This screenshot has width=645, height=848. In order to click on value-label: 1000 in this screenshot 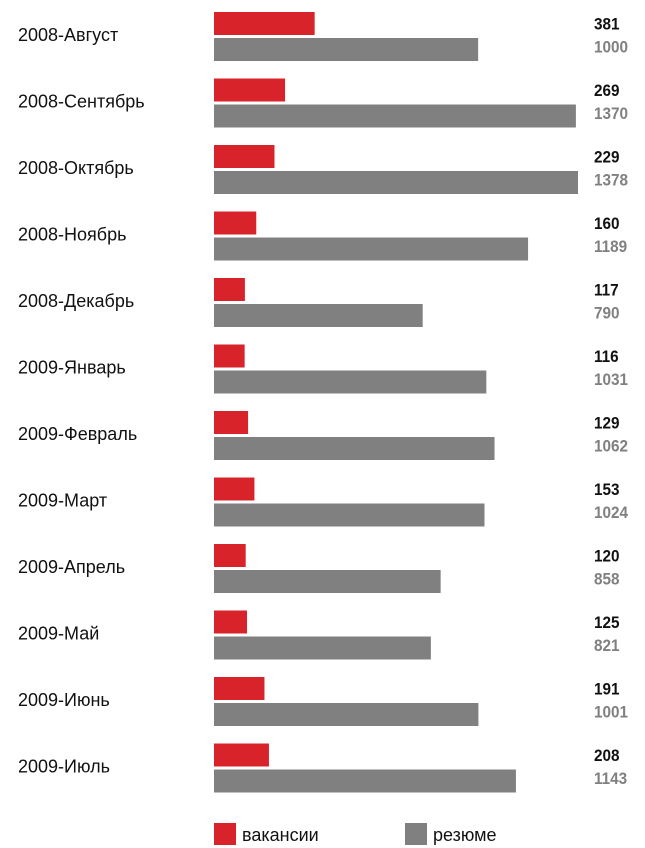, I will do `click(611, 47)`.